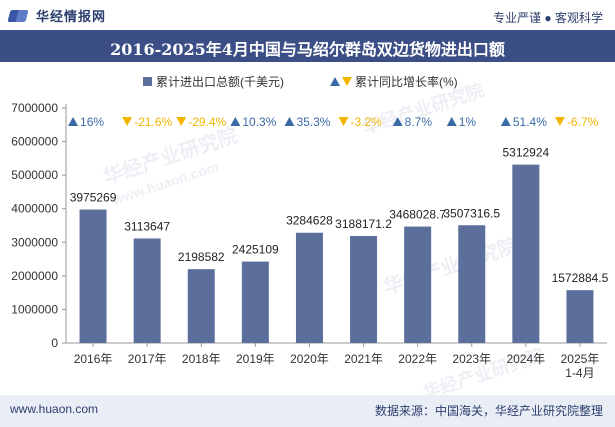  I want to click on x-tick-label: 2016年, so click(93, 359).